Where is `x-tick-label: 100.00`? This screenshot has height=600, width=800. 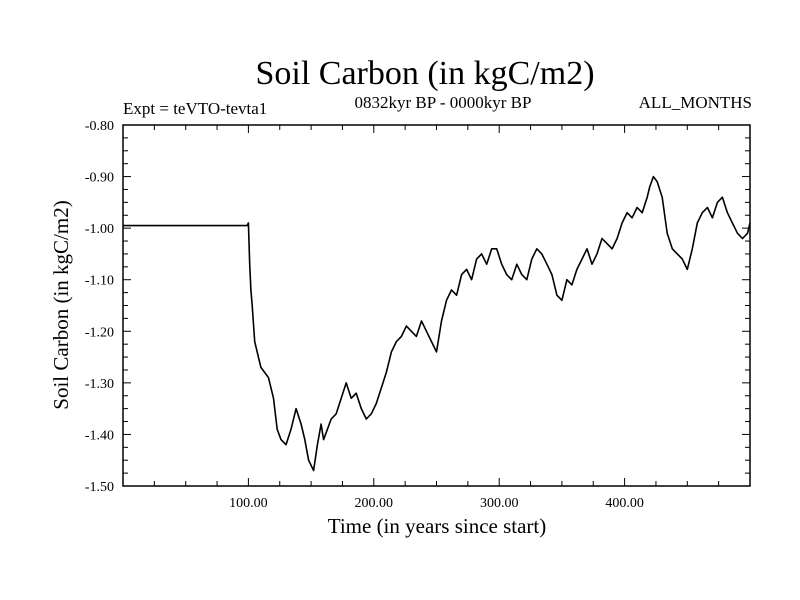 x-tick-label: 100.00 is located at coordinates (248, 503).